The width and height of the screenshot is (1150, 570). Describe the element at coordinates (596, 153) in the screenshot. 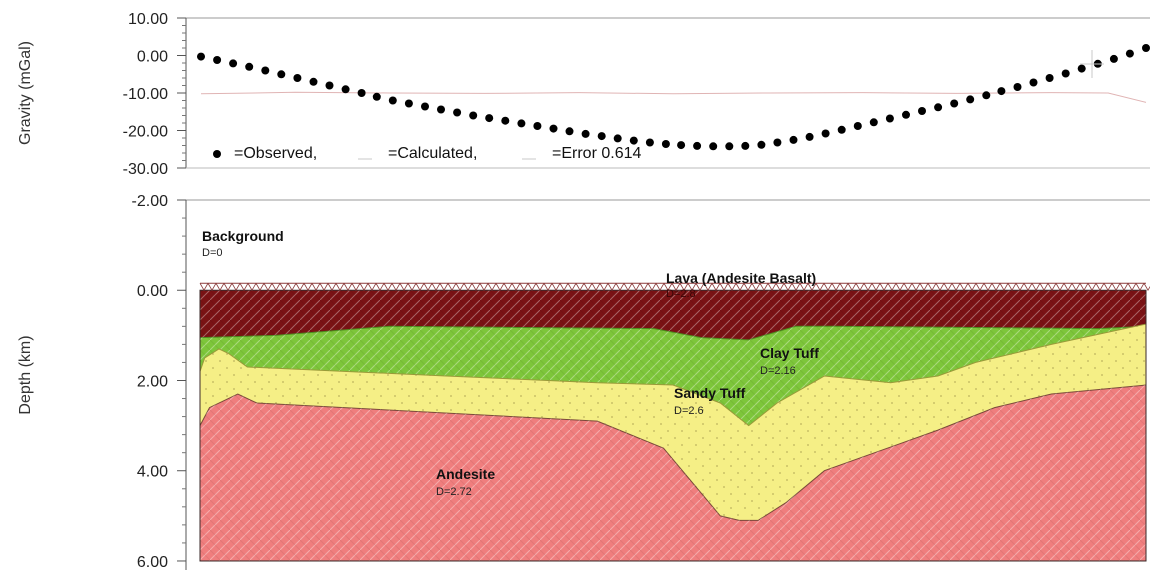

I see `legend-error-label: =Error 0.614` at that location.